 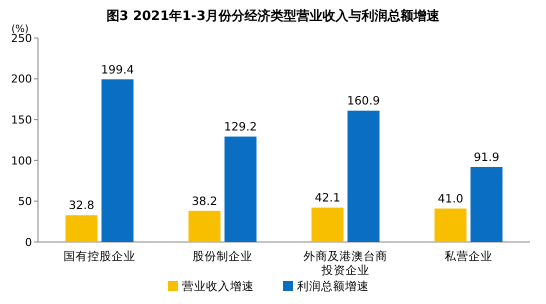 I want to click on y-tick-label: 100, so click(x=21, y=161).